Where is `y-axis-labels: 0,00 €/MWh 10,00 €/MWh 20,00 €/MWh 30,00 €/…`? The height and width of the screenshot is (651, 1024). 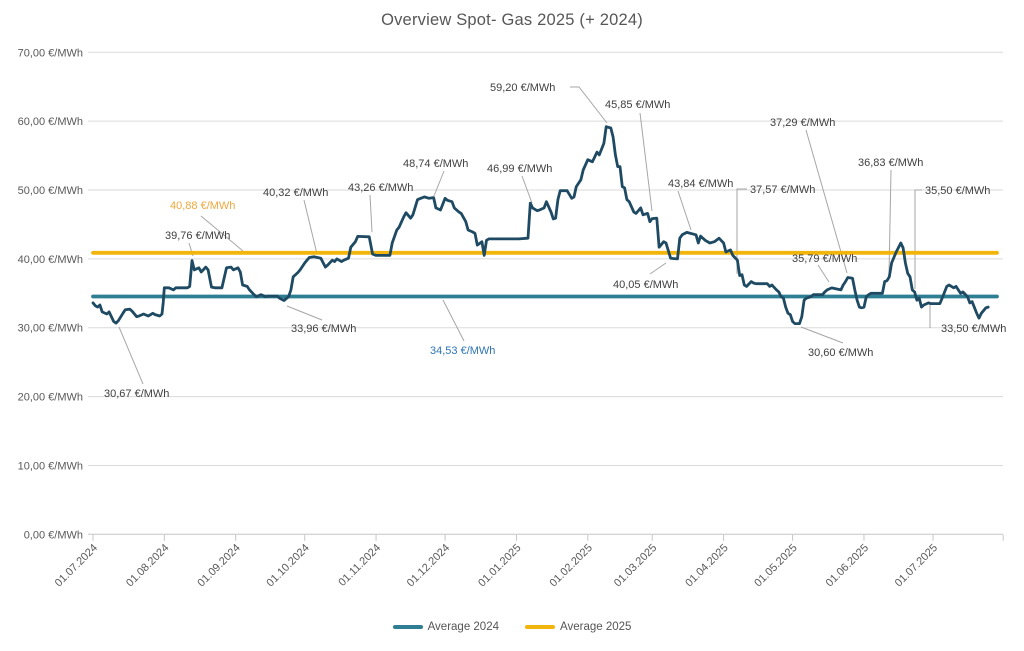 y-axis-labels: 0,00 €/MWh 10,00 €/MWh 20,00 €/MWh 30,00 €/… is located at coordinates (50, 294).